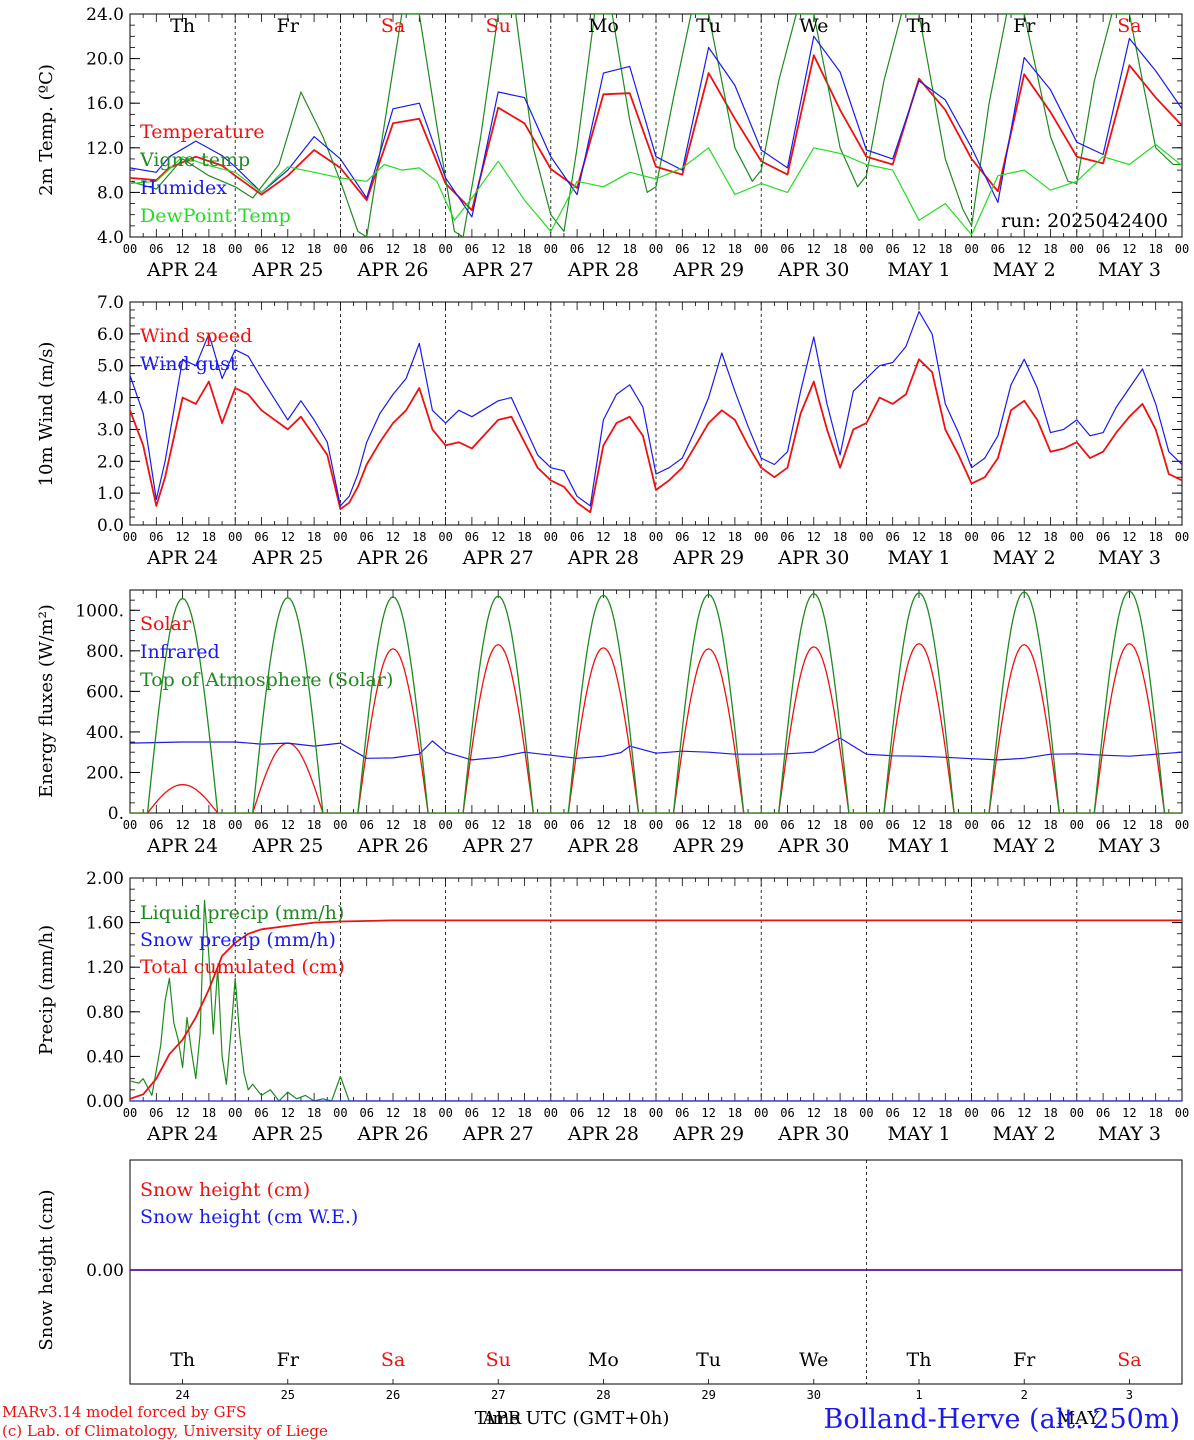 Image resolution: width=1194 pixels, height=1440 pixels. I want to click on series-line-wind-speed, so click(656, 436).